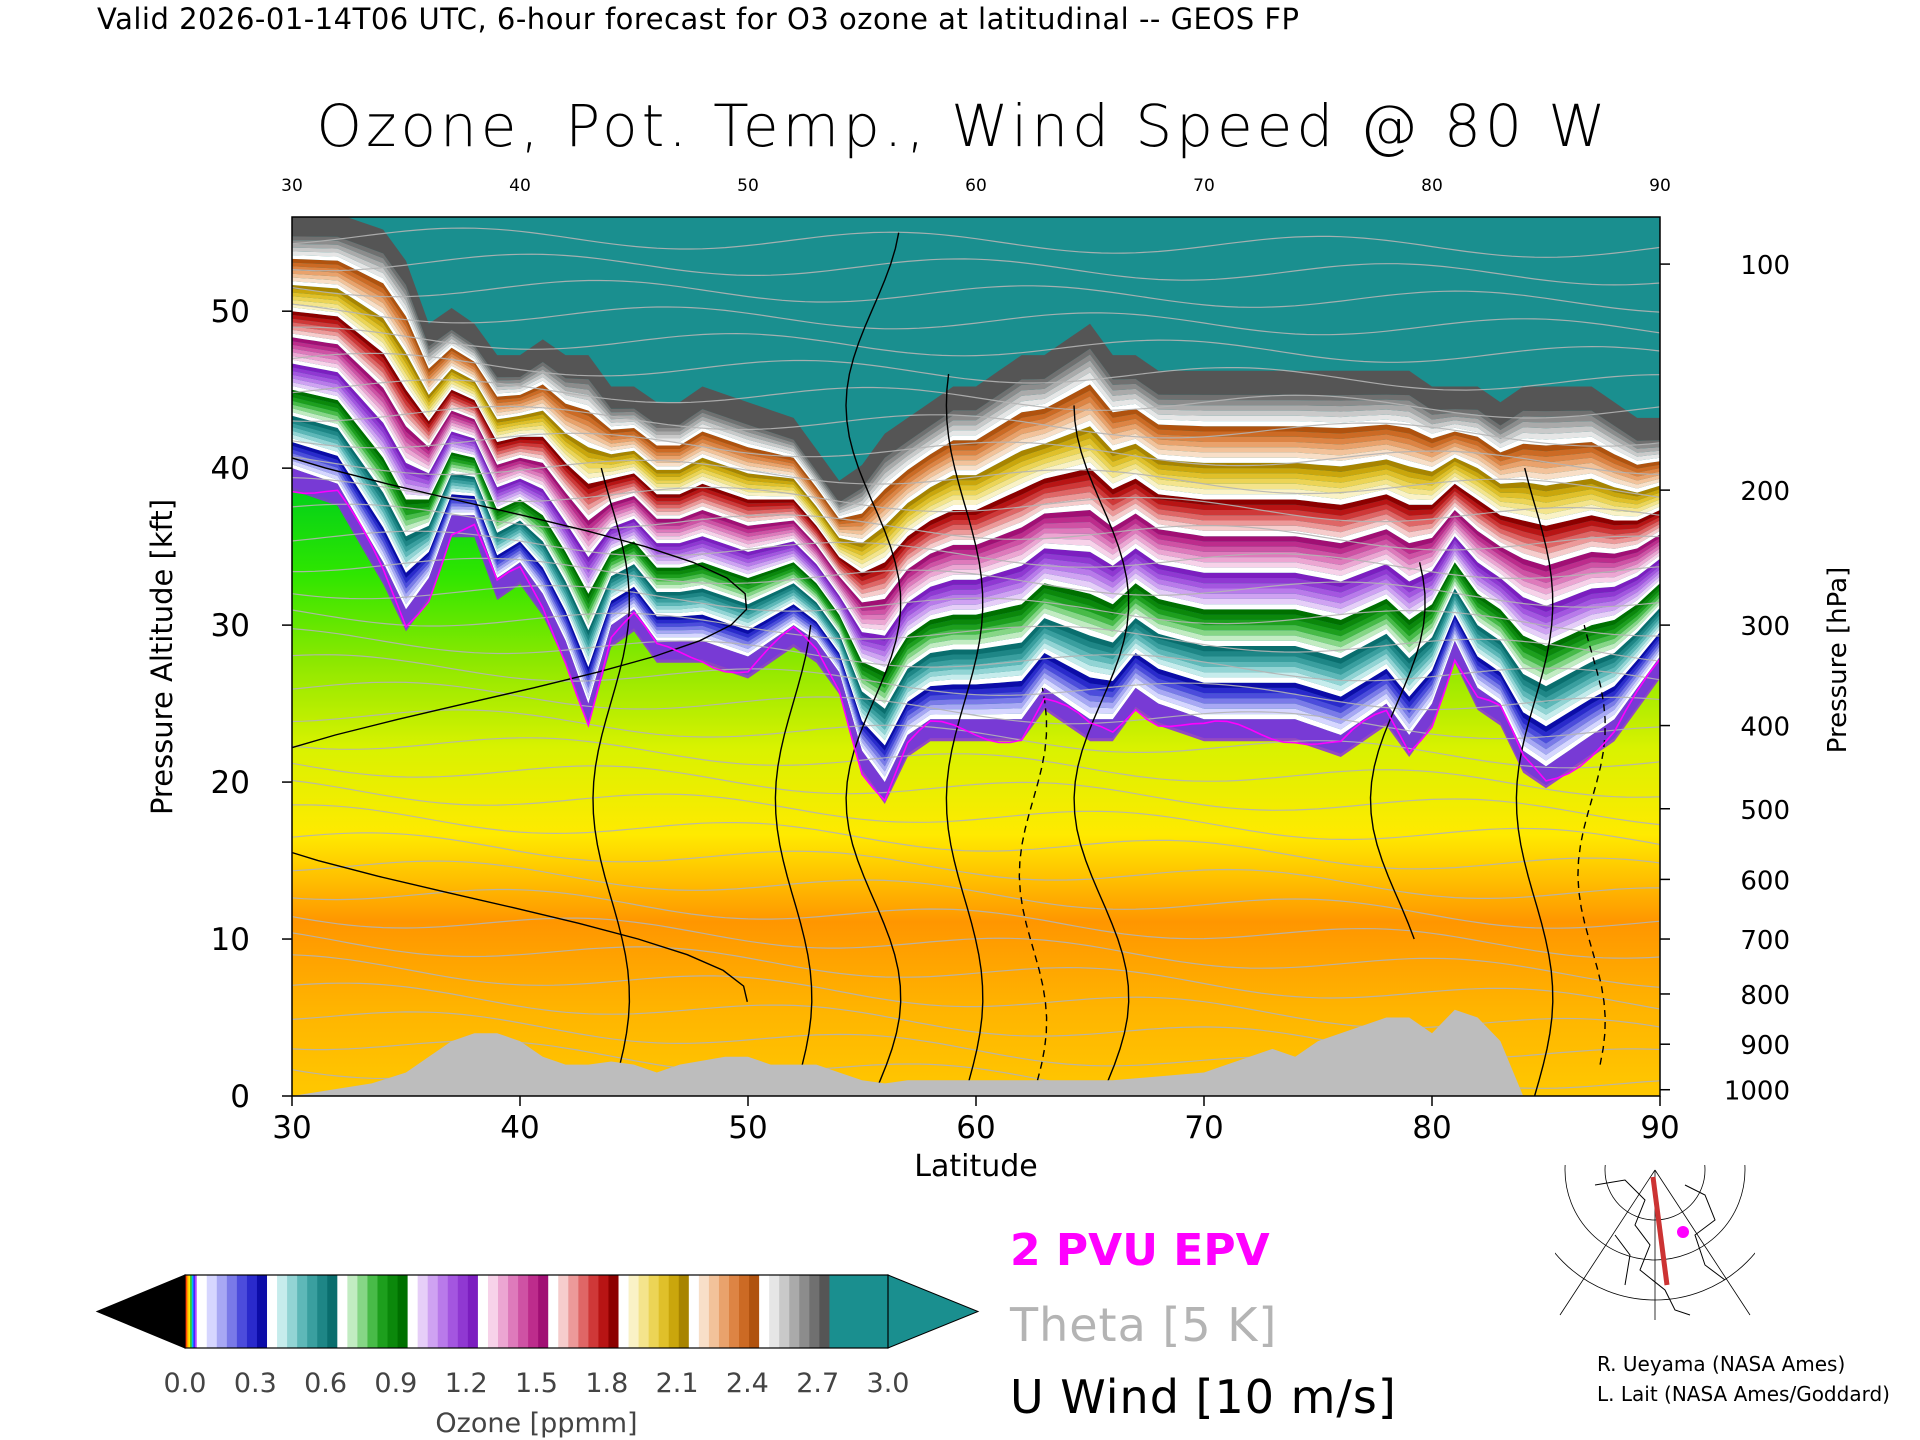 The height and width of the screenshot is (1440, 1920). What do you see at coordinates (1203, 1397) in the screenshot?
I see `legend-u-wind: U Wind [10 m/s]` at bounding box center [1203, 1397].